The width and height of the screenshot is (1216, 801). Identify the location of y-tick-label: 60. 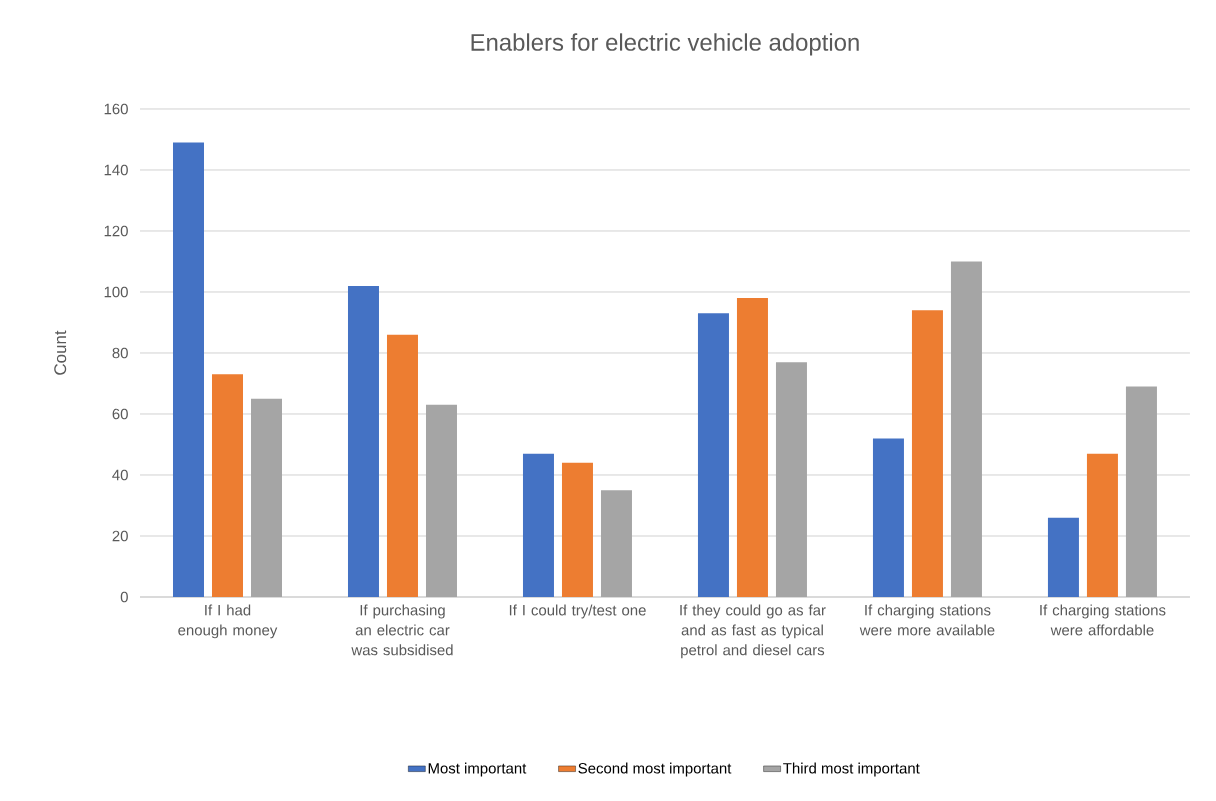
(120, 414).